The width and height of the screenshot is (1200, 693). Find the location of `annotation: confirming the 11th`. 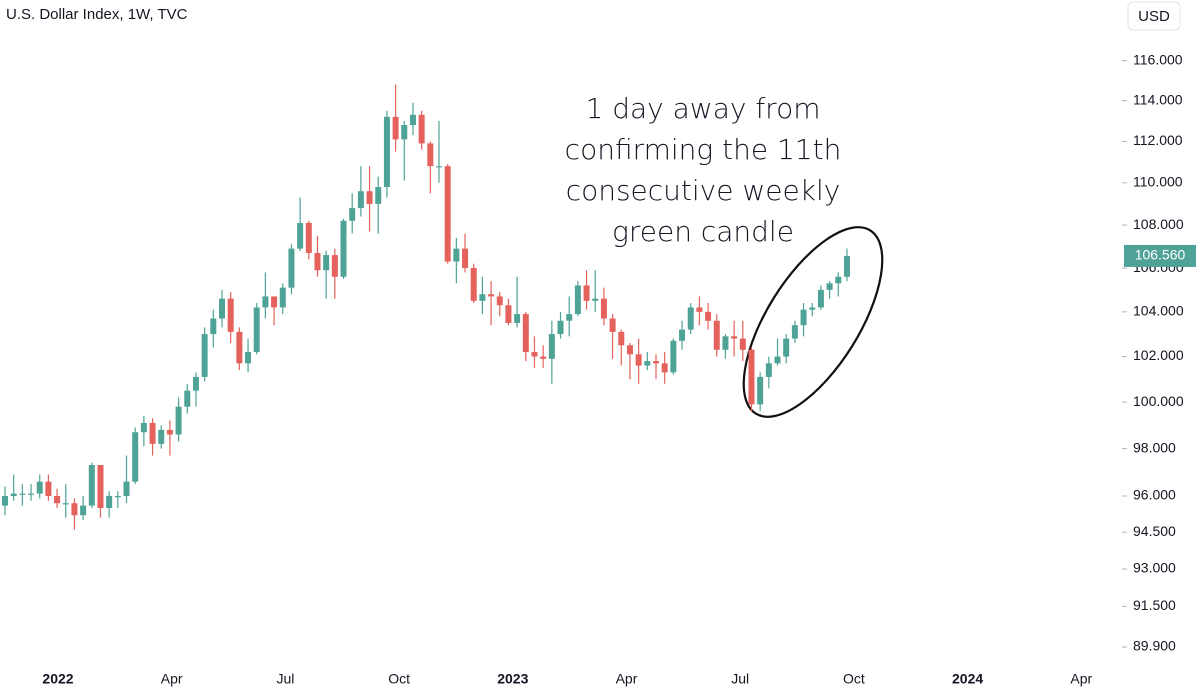

annotation: confirming the 11th is located at coordinates (703, 149).